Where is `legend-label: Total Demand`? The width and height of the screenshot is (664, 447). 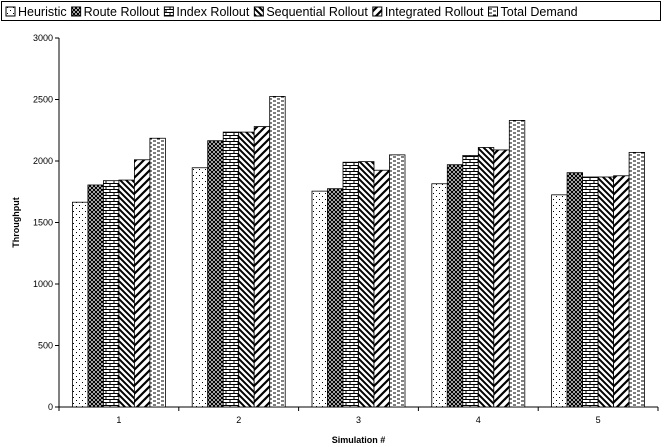
legend-label: Total Demand is located at coordinates (539, 12).